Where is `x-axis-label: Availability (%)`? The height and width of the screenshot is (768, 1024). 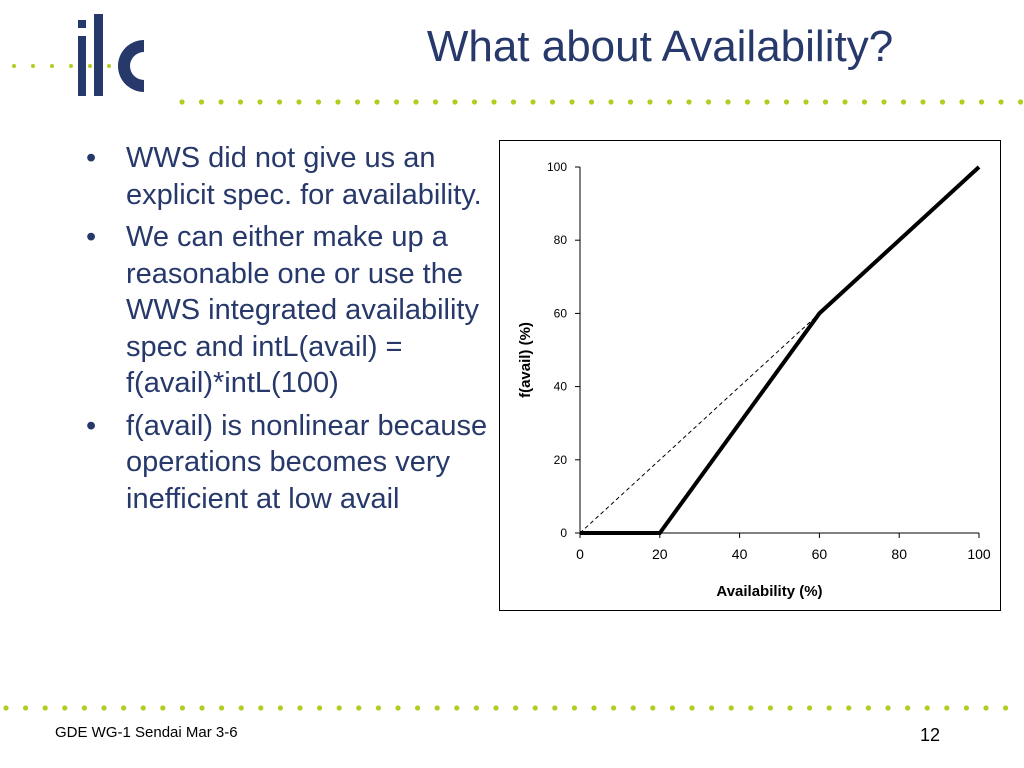
x-axis-label: Availability (%) is located at coordinates (769, 591).